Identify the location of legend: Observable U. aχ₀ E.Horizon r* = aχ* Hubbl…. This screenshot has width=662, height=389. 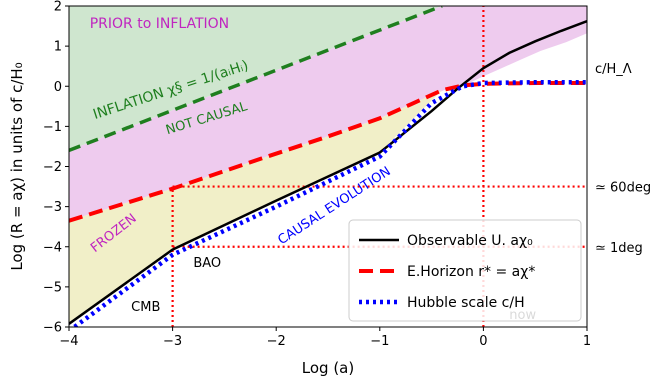
(465, 270).